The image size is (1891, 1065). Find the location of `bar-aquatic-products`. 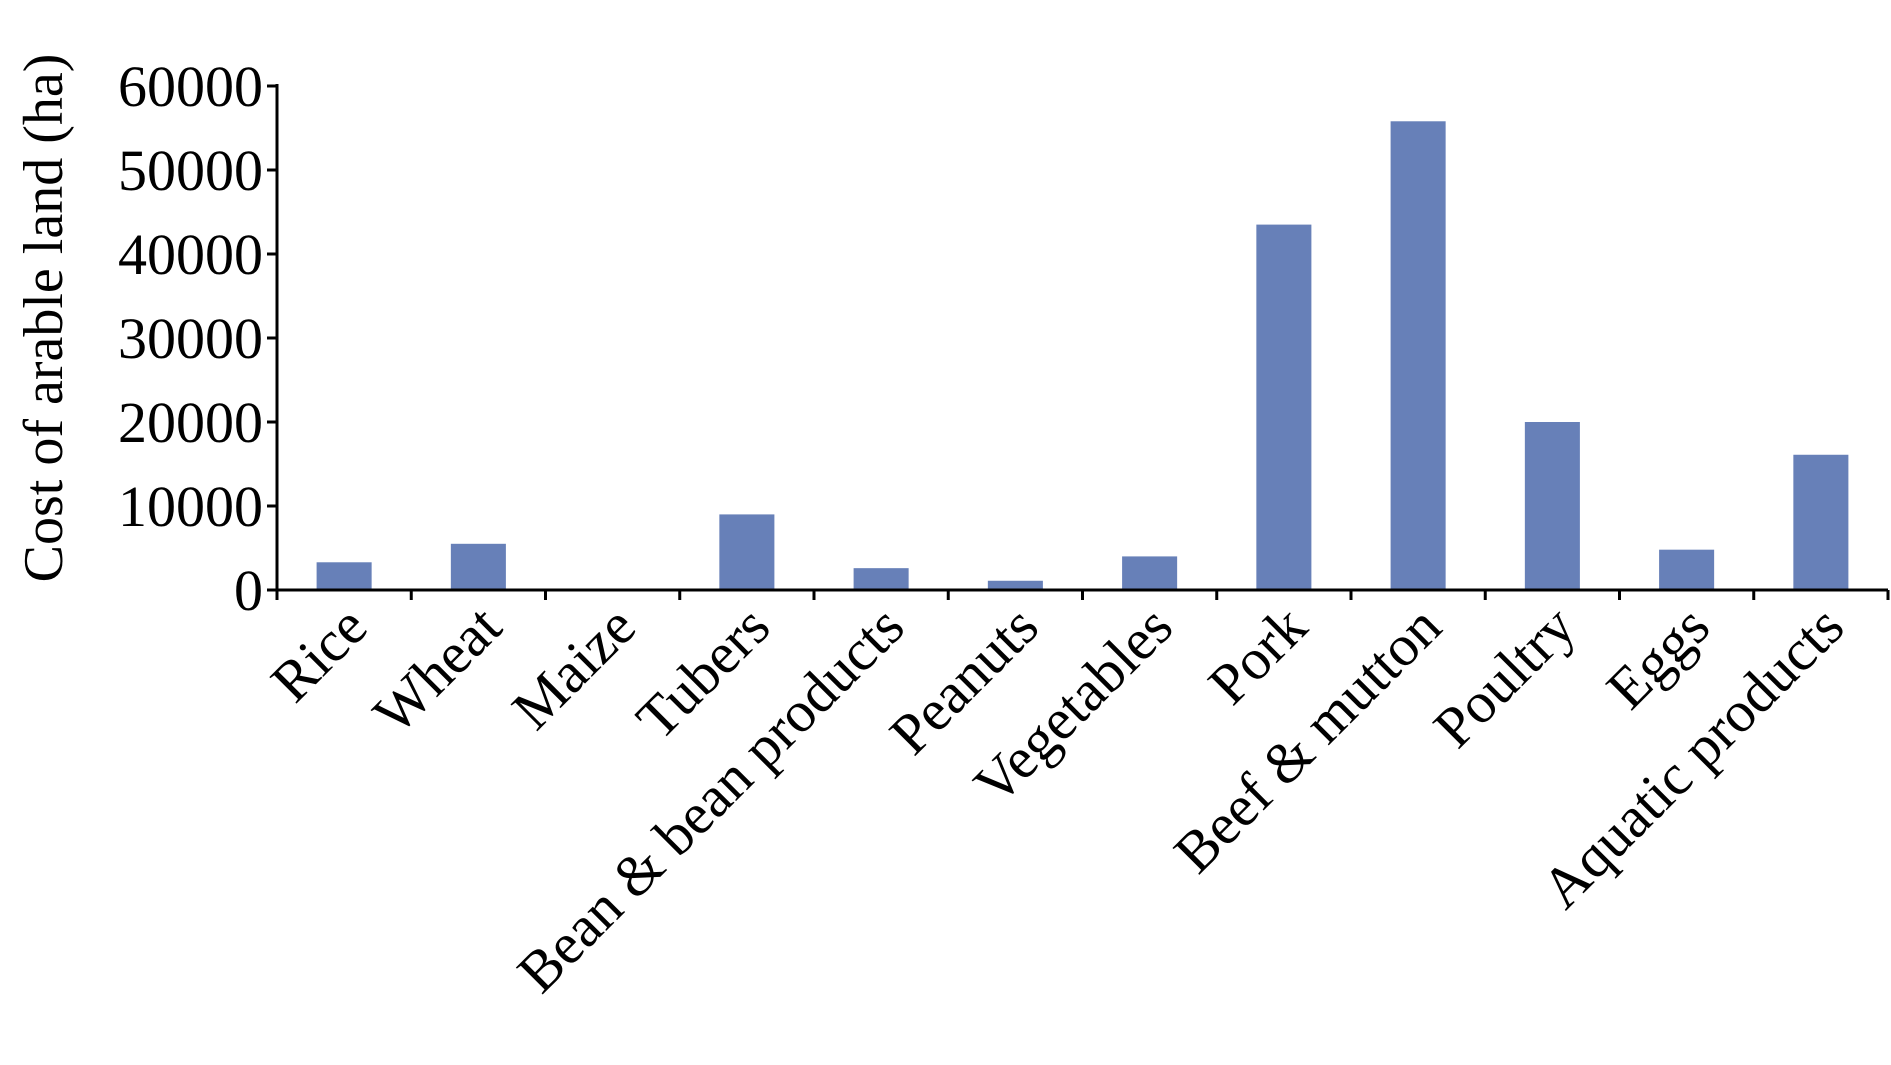

bar-aquatic-products is located at coordinates (1821, 522).